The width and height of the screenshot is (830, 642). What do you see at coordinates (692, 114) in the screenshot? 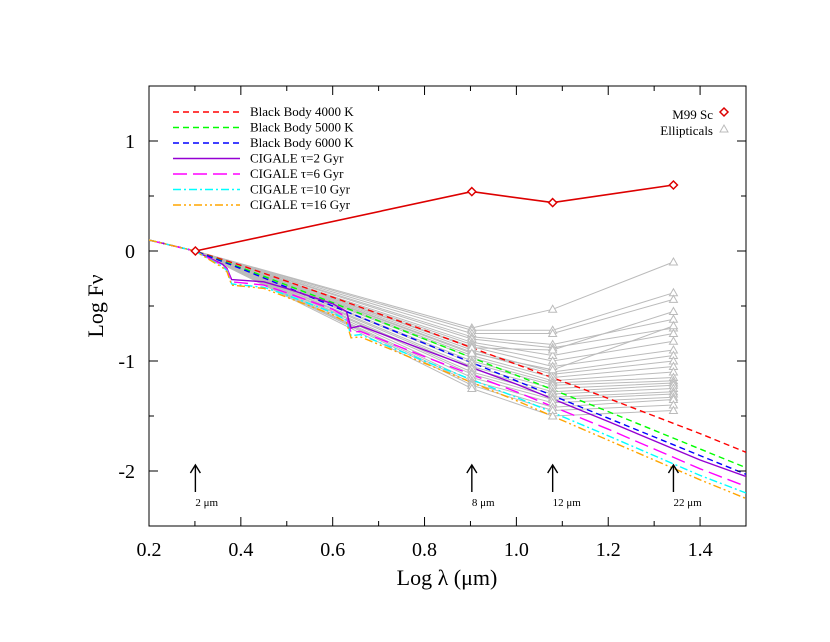
I see `legend-label-m99: M99 Sc` at bounding box center [692, 114].